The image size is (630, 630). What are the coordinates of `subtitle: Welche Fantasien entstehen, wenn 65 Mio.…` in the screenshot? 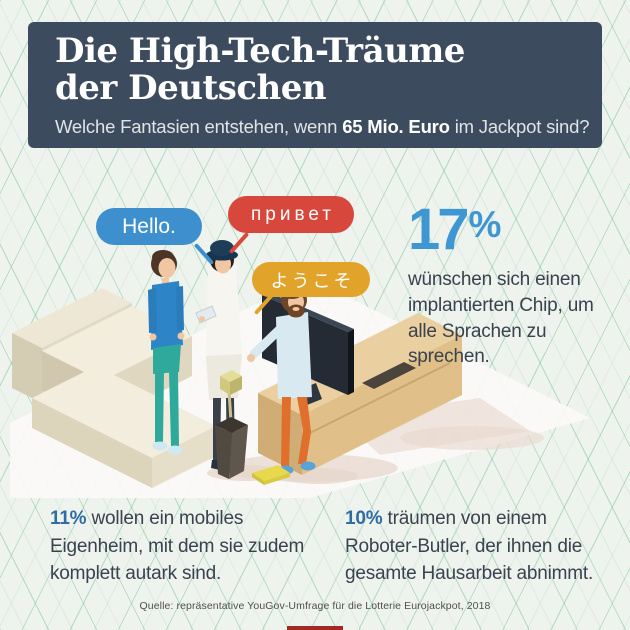 It's located at (322, 127).